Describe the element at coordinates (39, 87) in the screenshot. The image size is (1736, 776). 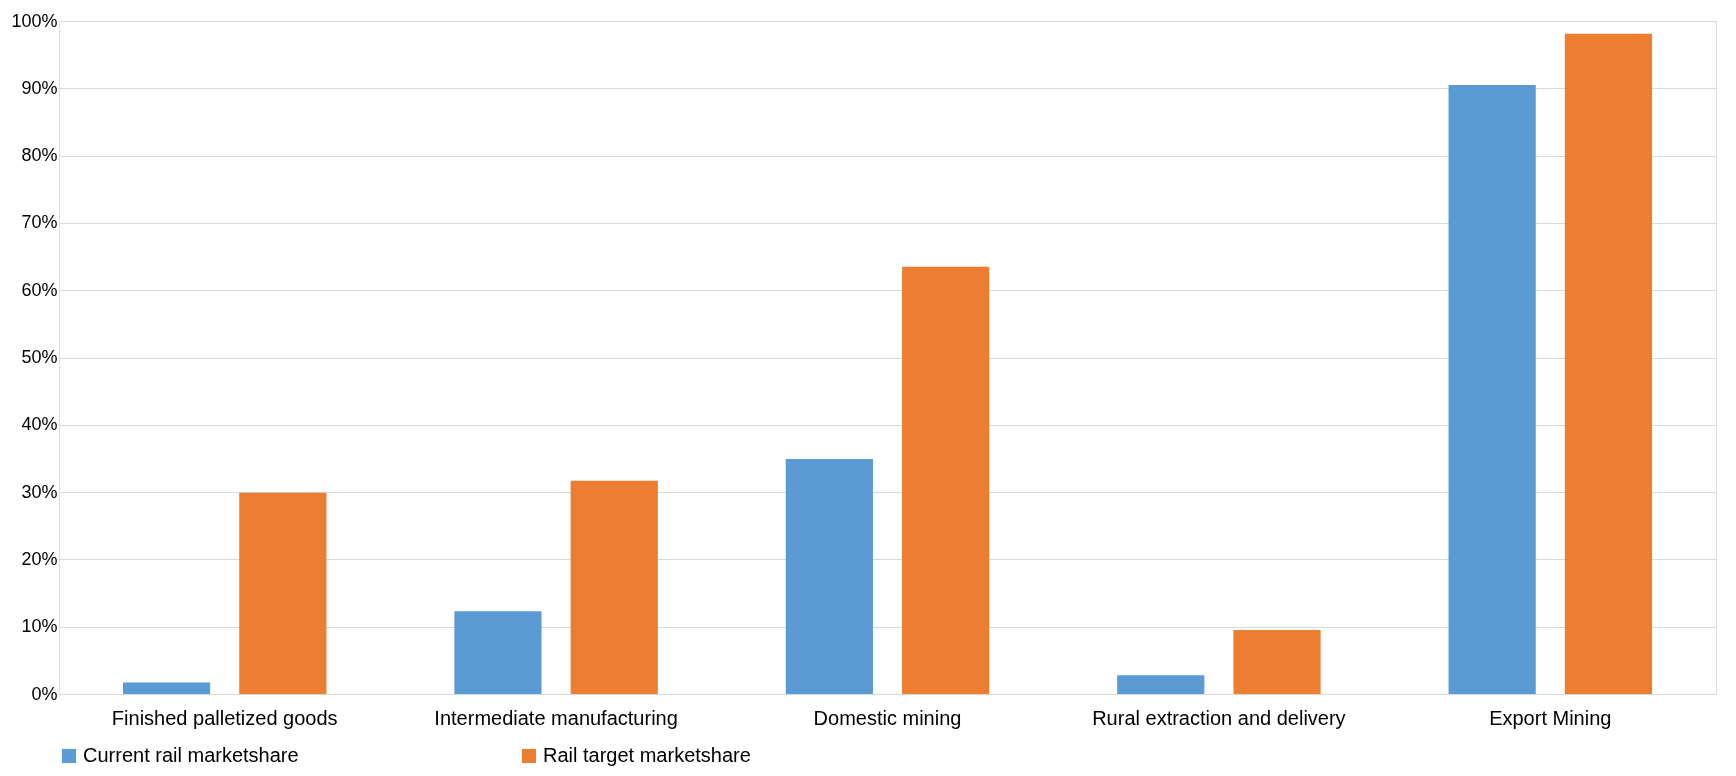
I see `y-tick-label: 90%` at that location.